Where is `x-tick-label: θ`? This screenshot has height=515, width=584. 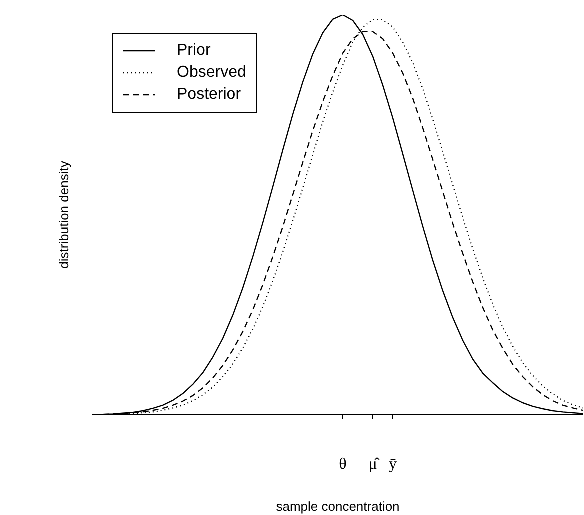
x-tick-label: θ is located at coordinates (343, 464).